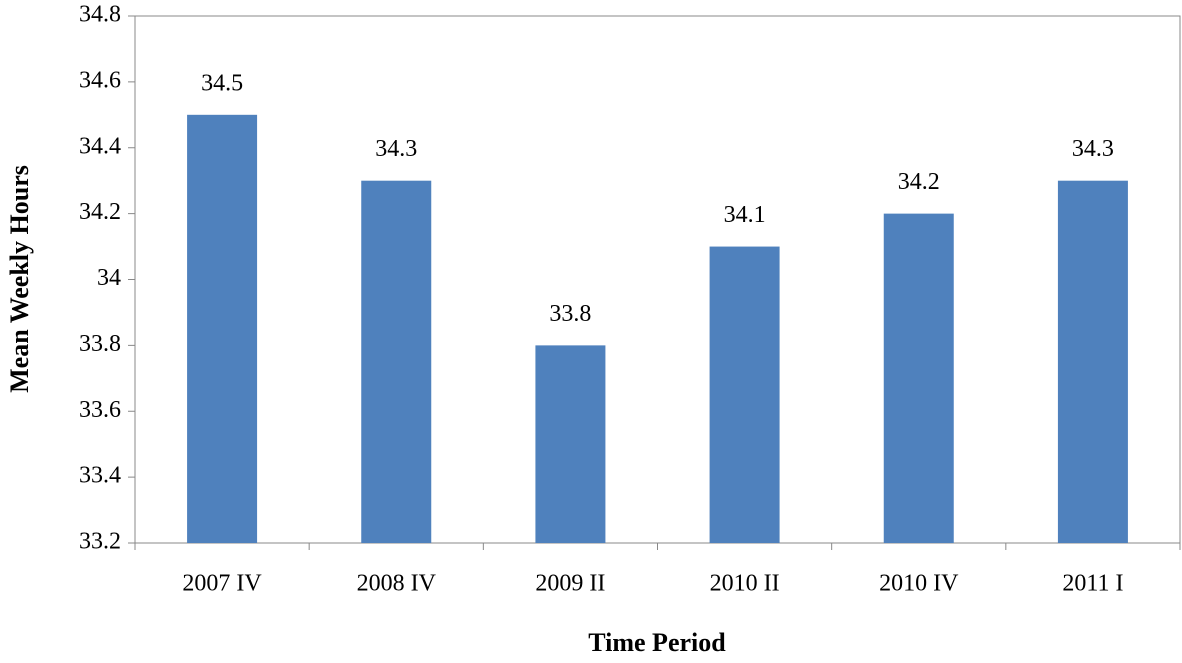 The image size is (1182, 663). Describe the element at coordinates (657, 642) in the screenshot. I see `x-axis-title: Time Period` at that location.